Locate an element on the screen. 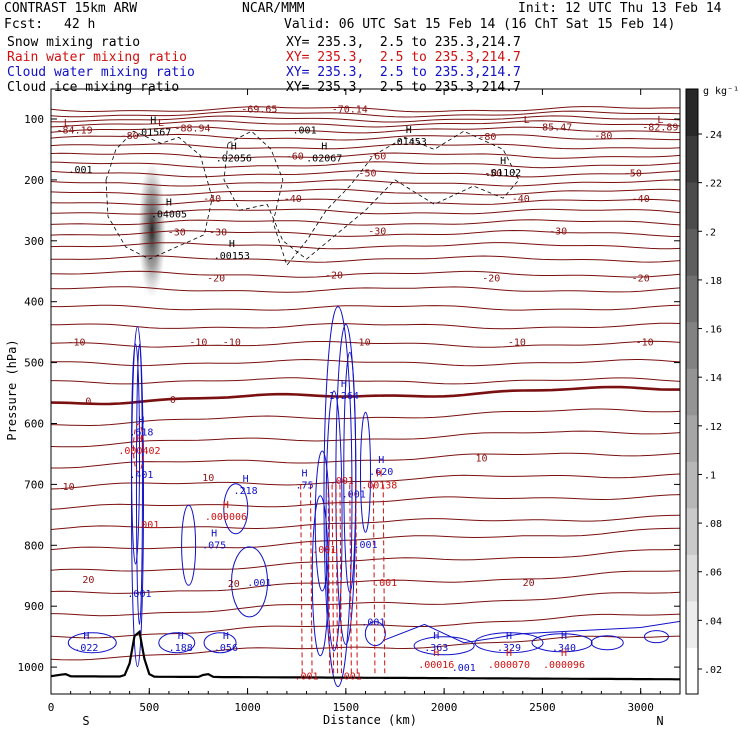 The width and height of the screenshot is (740, 740). temperature-label: -70.14 is located at coordinates (350, 110).